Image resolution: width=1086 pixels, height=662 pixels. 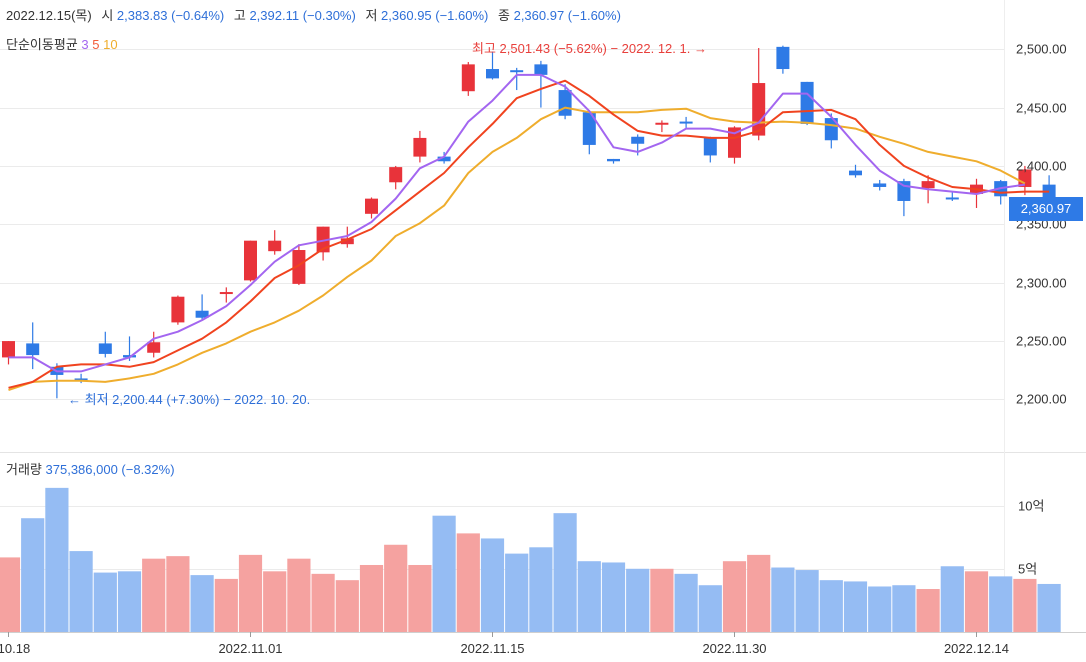 What do you see at coordinates (435, 15) in the screenshot?
I see `low-value: 2,360.95 (−1.60%)` at bounding box center [435, 15].